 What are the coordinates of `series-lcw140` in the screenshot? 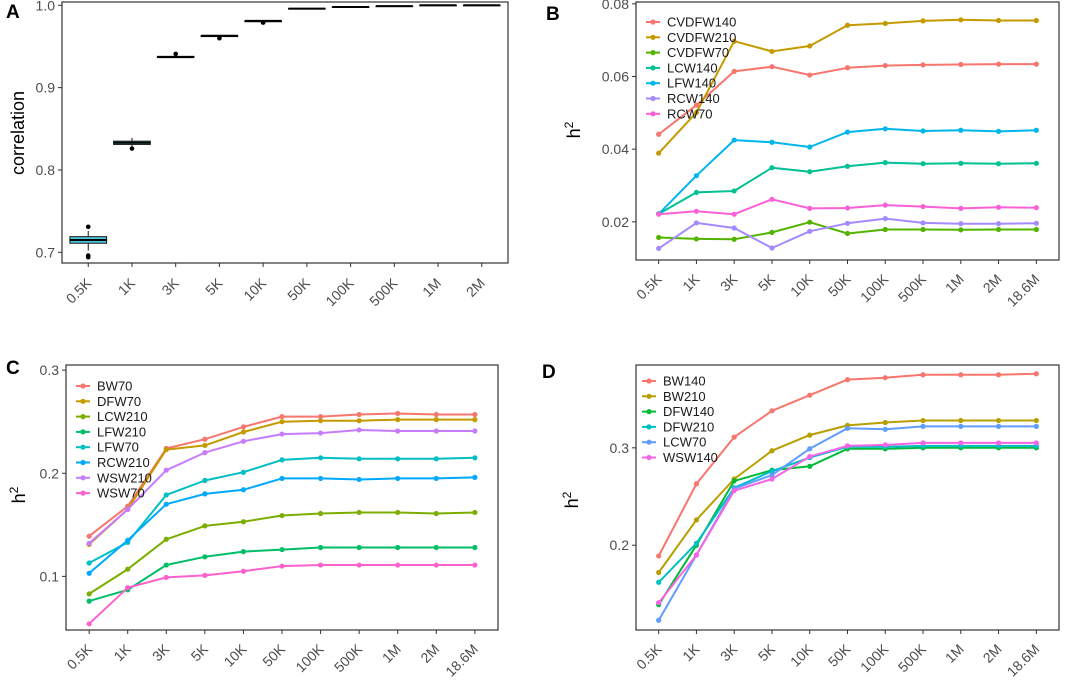 It's located at (847, 188).